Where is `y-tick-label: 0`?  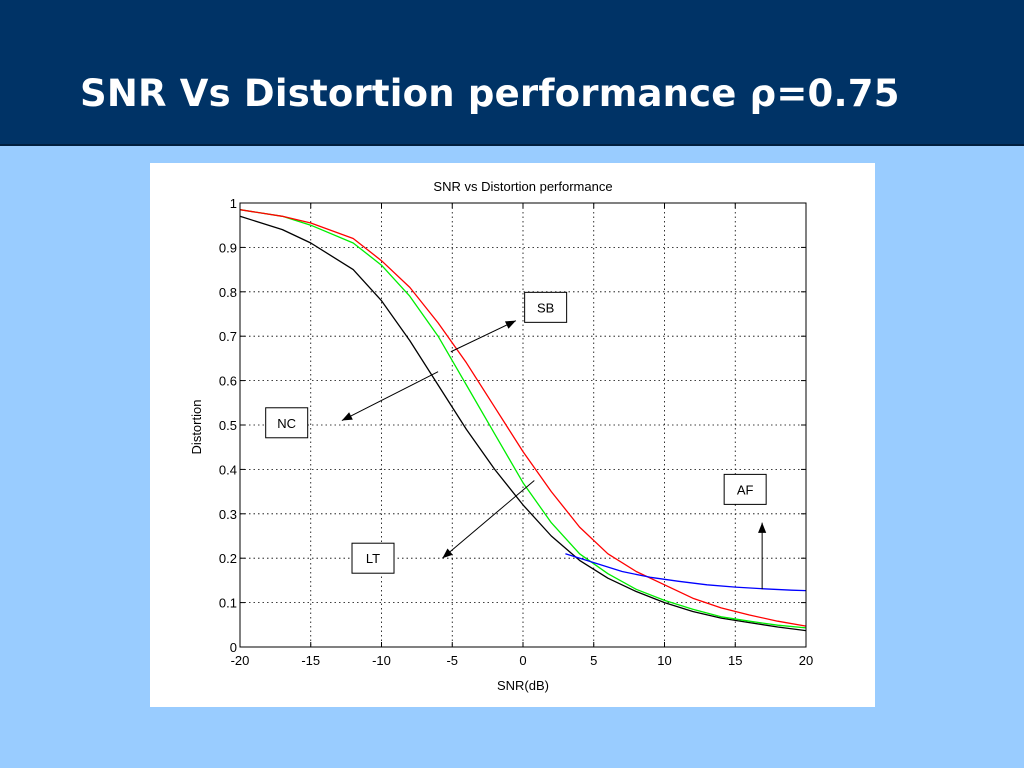
y-tick-label: 0 is located at coordinates (233, 647).